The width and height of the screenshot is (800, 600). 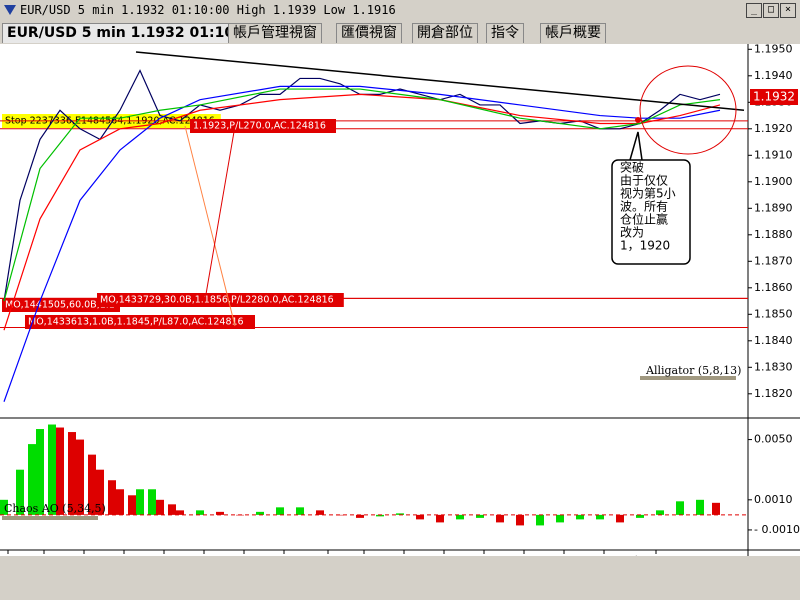 I want to click on note-line: 改为, so click(x=632, y=233).